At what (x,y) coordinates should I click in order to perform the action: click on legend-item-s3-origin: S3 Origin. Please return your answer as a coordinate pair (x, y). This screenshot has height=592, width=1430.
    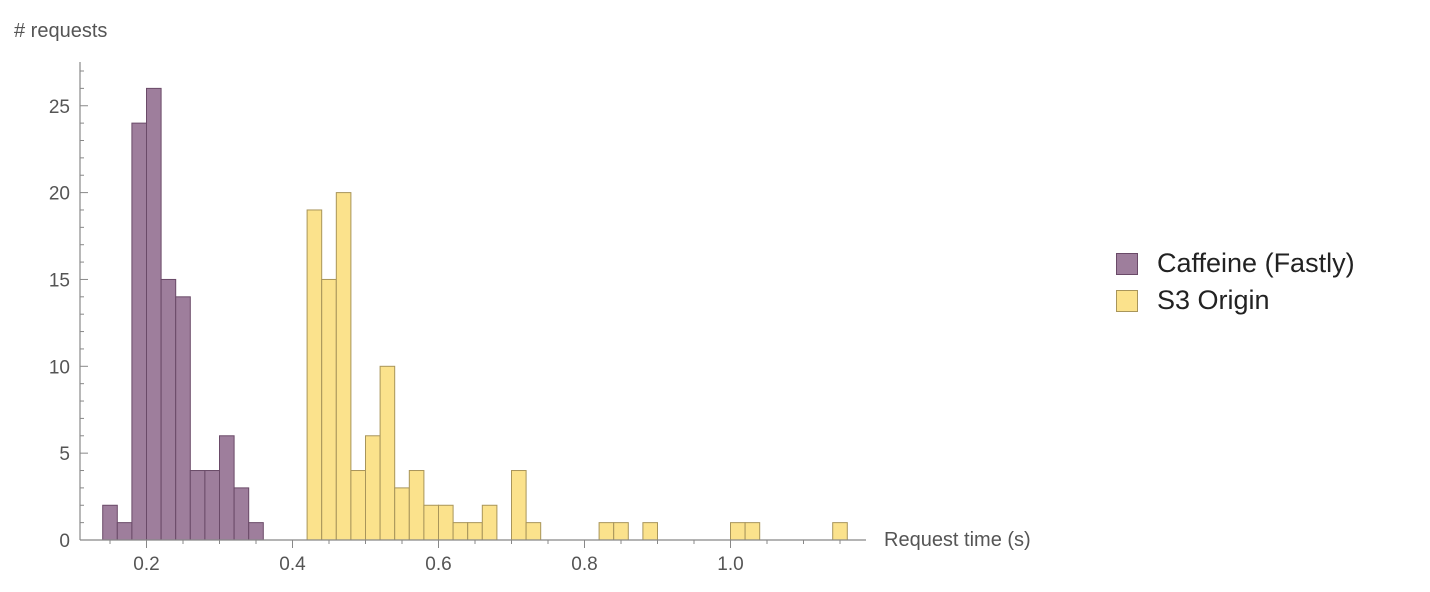
    Looking at the image, I should click on (1235, 300).